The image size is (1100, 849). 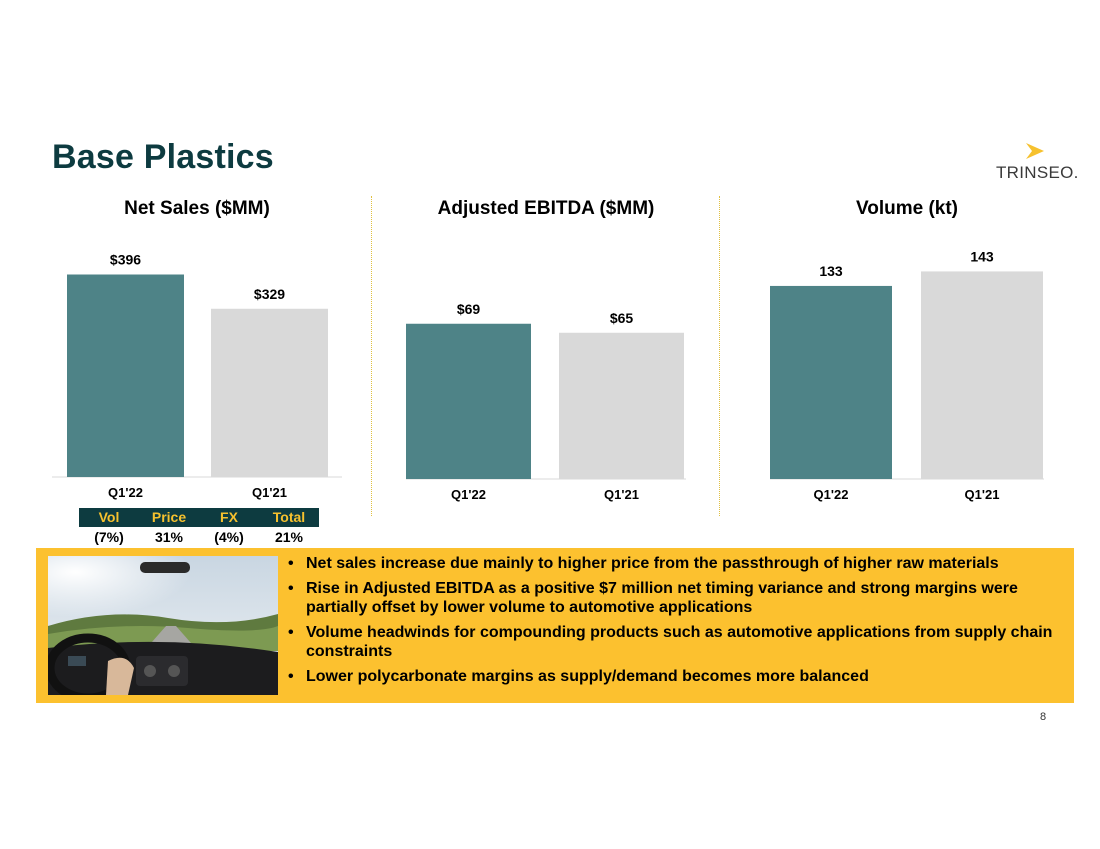 What do you see at coordinates (907, 375) in the screenshot?
I see `volume-plot: 133 Q1'22 143 Q1'21` at bounding box center [907, 375].